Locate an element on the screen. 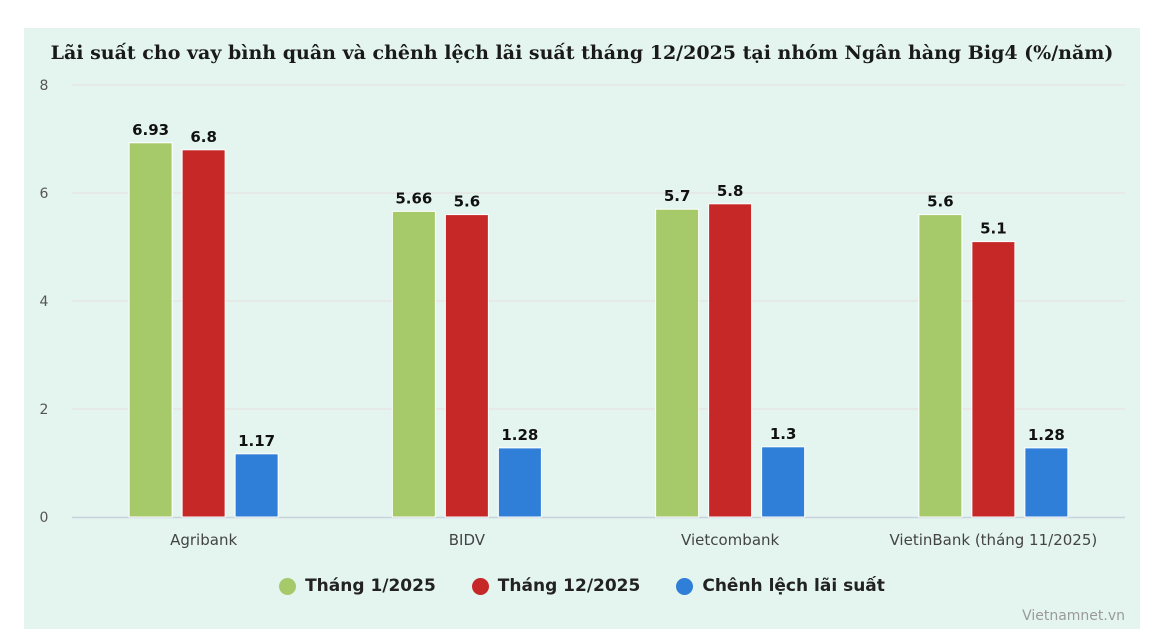  legend-item: Tháng 1/2025 is located at coordinates (357, 586).